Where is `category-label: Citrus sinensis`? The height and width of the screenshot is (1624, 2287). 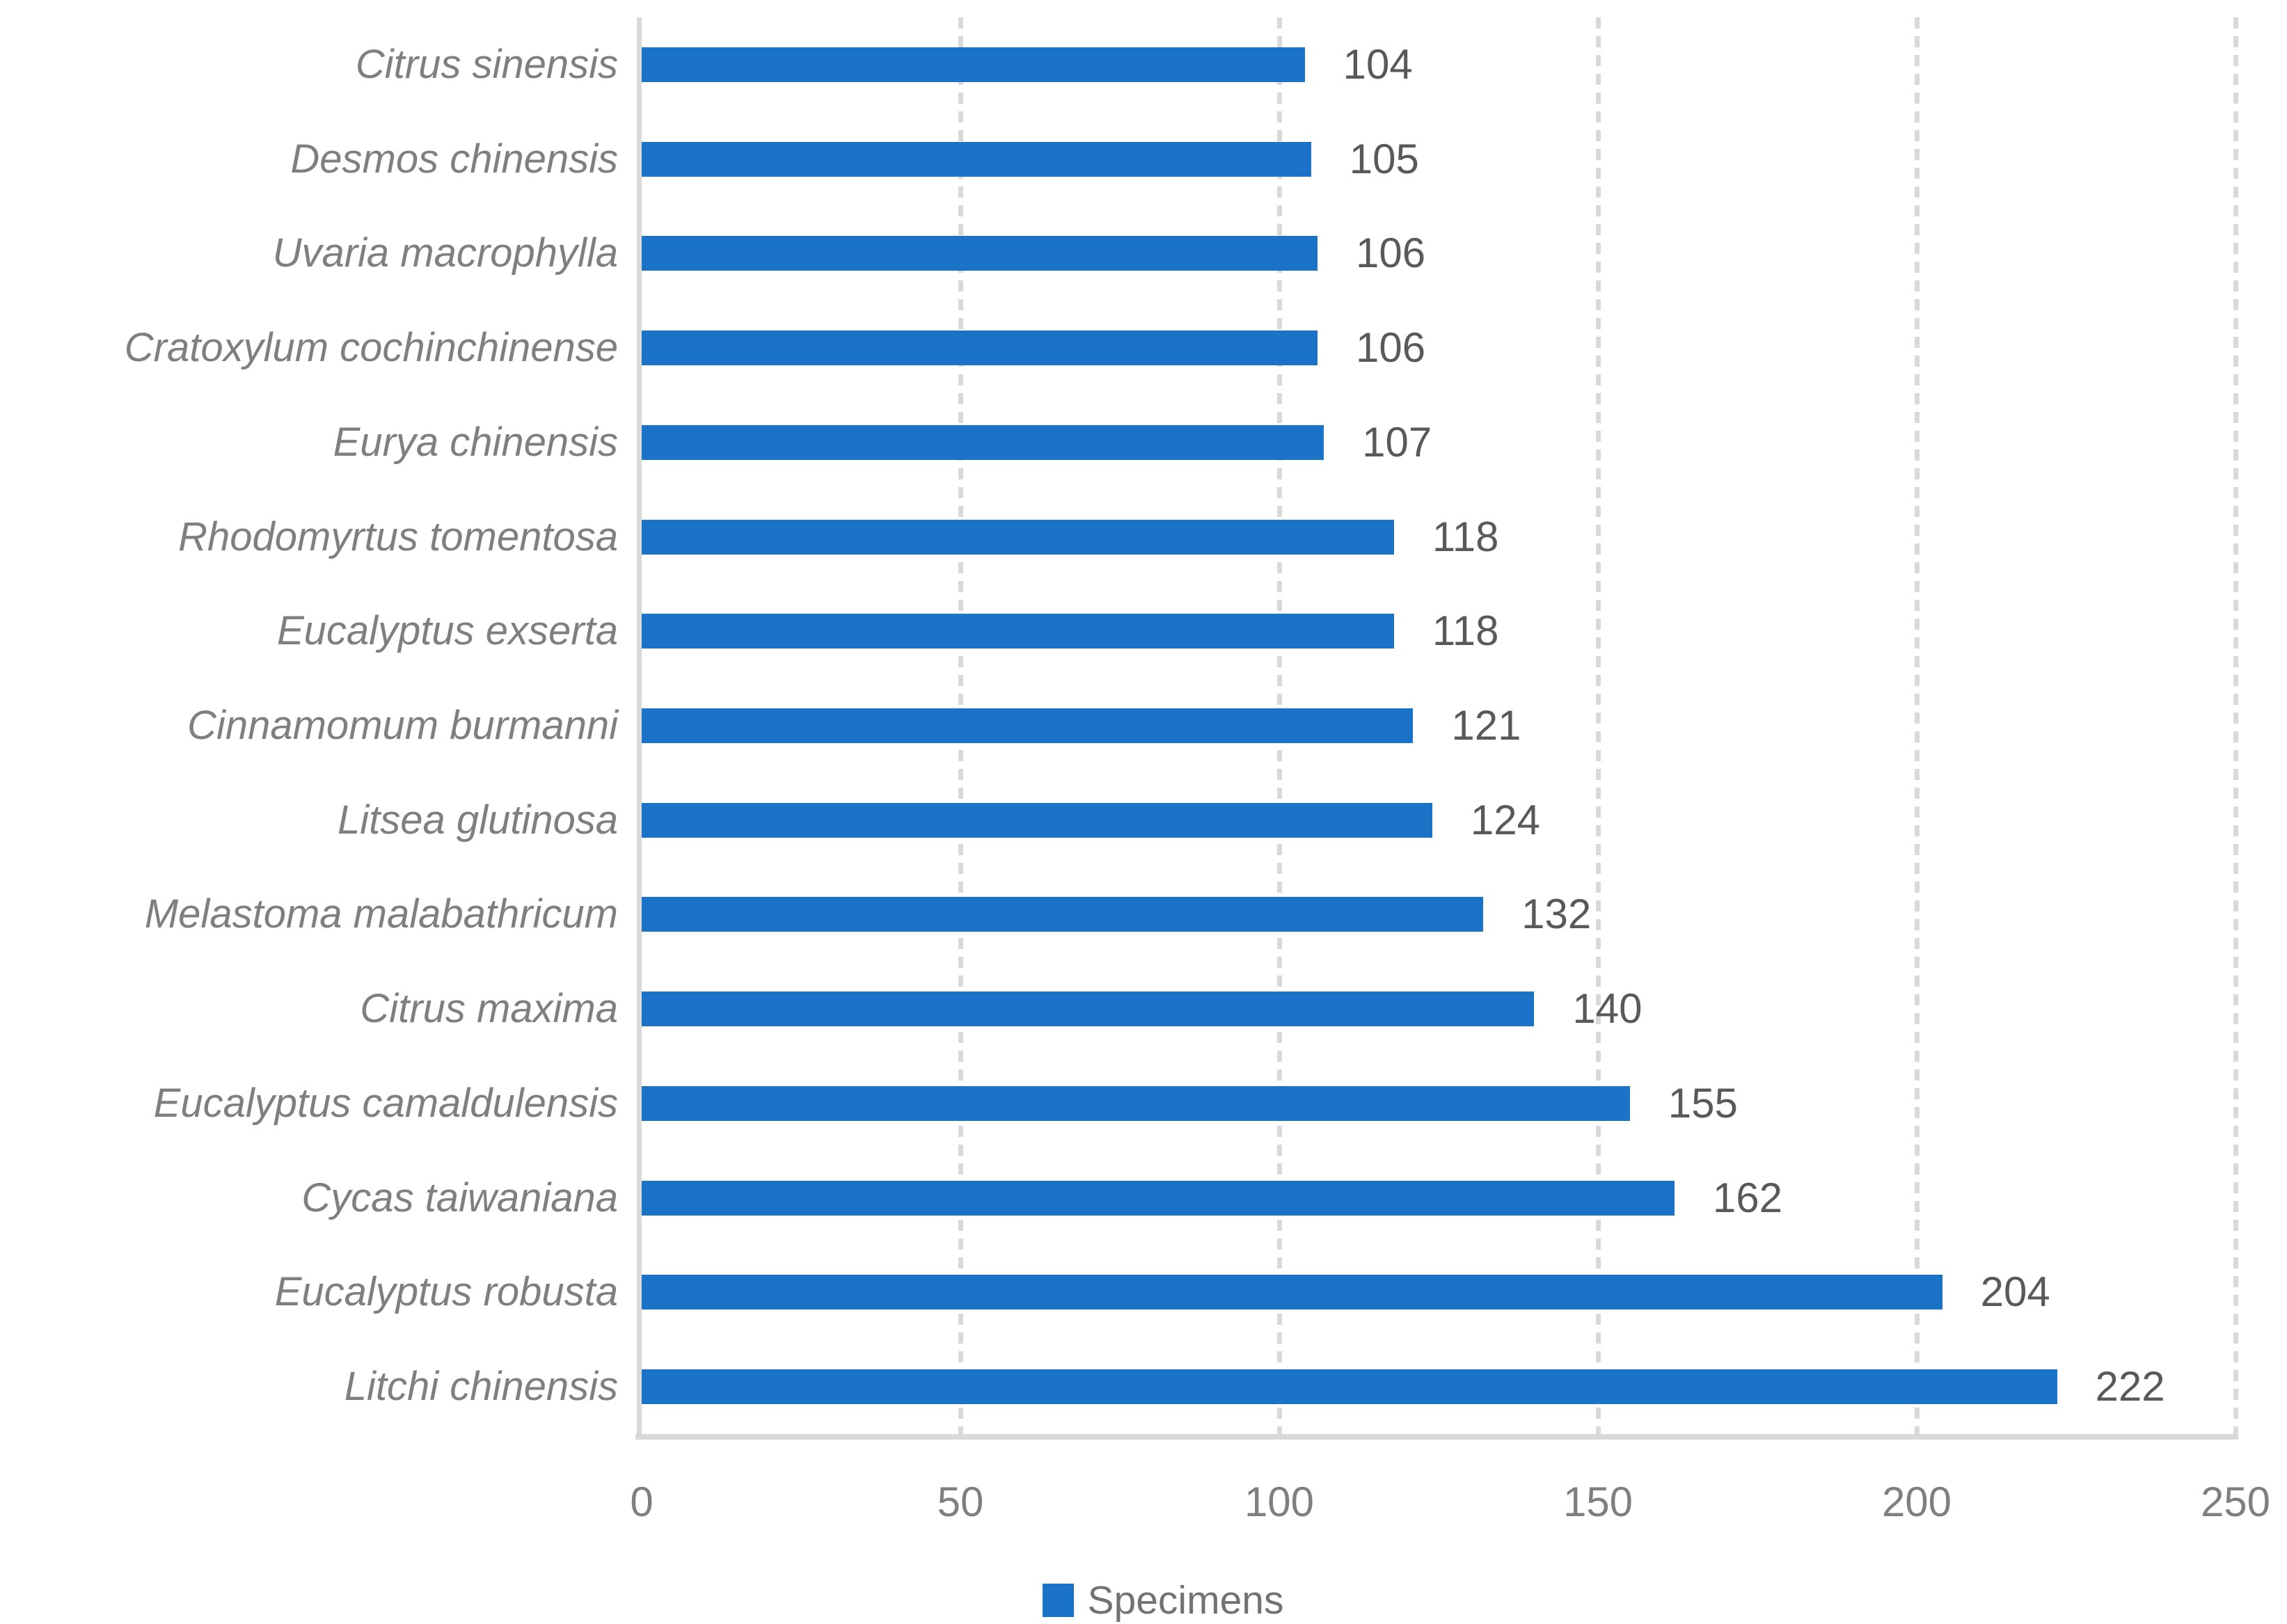 category-label: Citrus sinensis is located at coordinates (486, 64).